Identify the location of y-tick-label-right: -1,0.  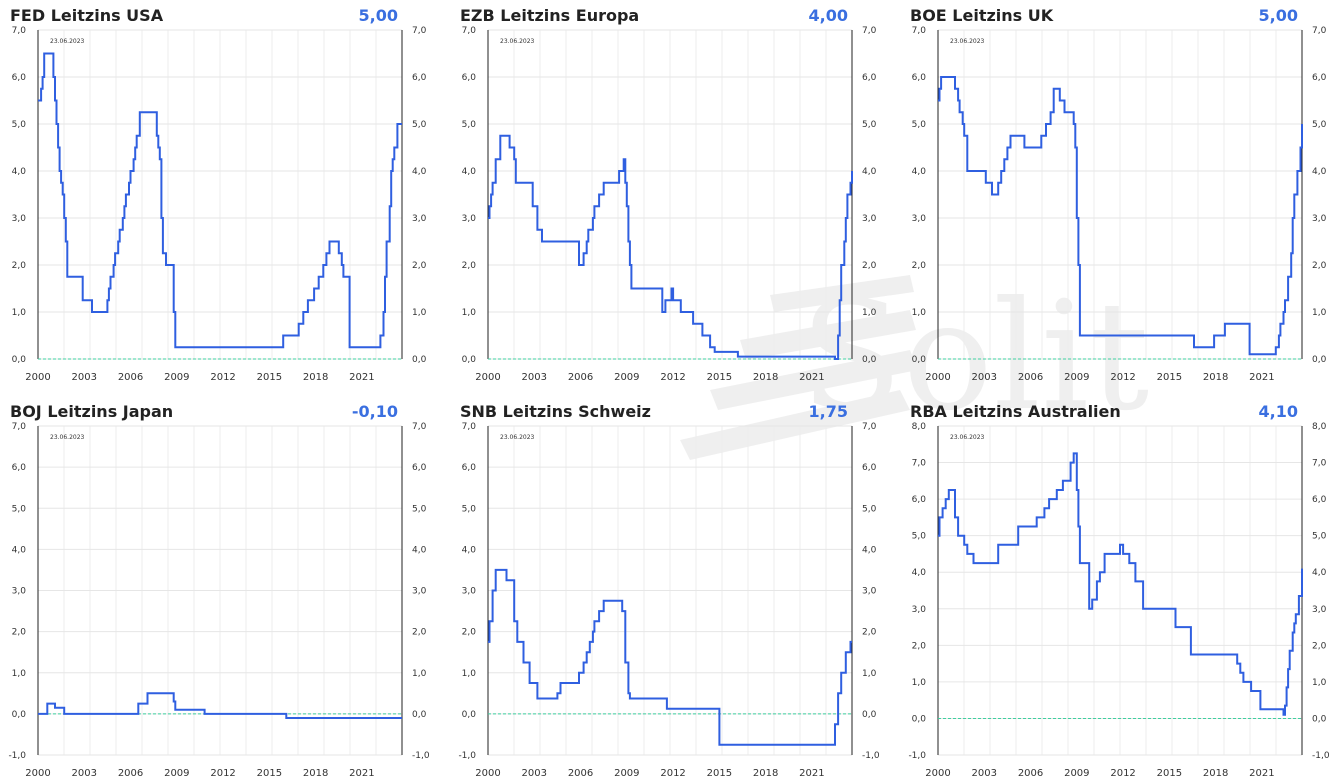
(1321, 756).